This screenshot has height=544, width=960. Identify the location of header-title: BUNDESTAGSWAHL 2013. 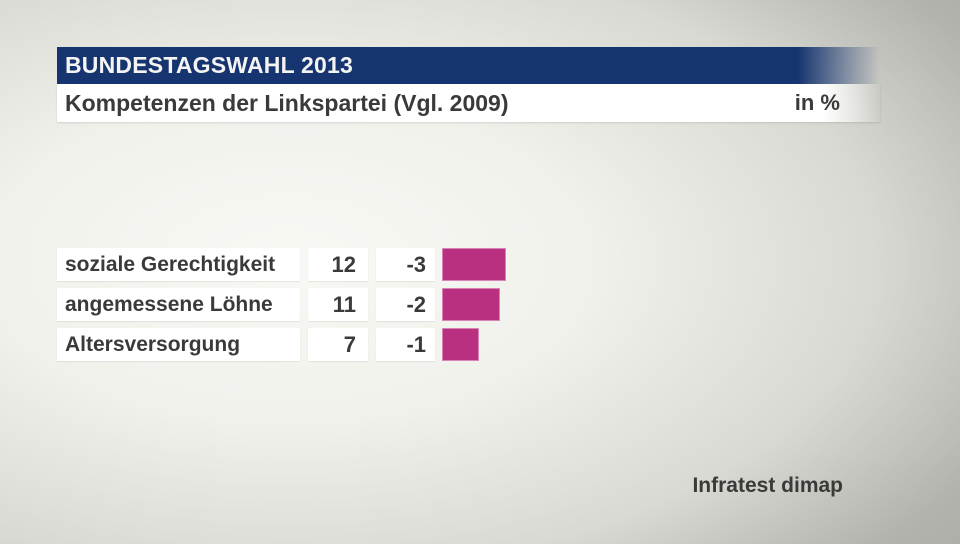
(209, 65).